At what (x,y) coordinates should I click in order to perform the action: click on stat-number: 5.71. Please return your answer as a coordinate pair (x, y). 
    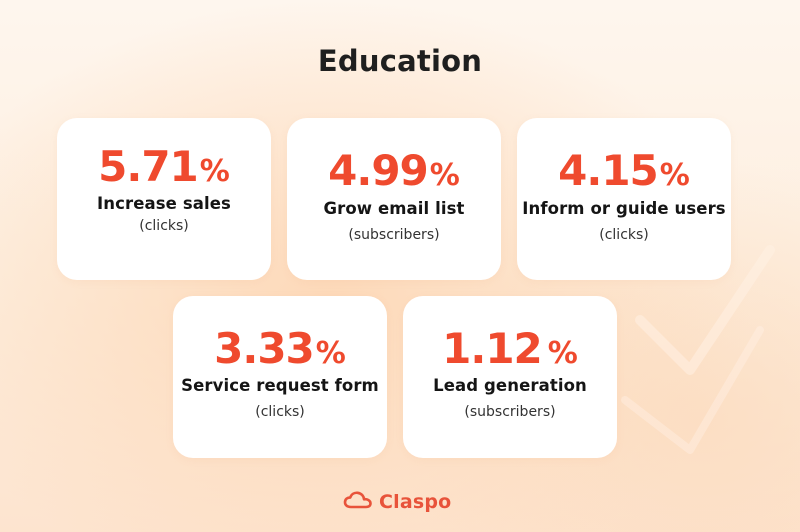
    Looking at the image, I should click on (148, 166).